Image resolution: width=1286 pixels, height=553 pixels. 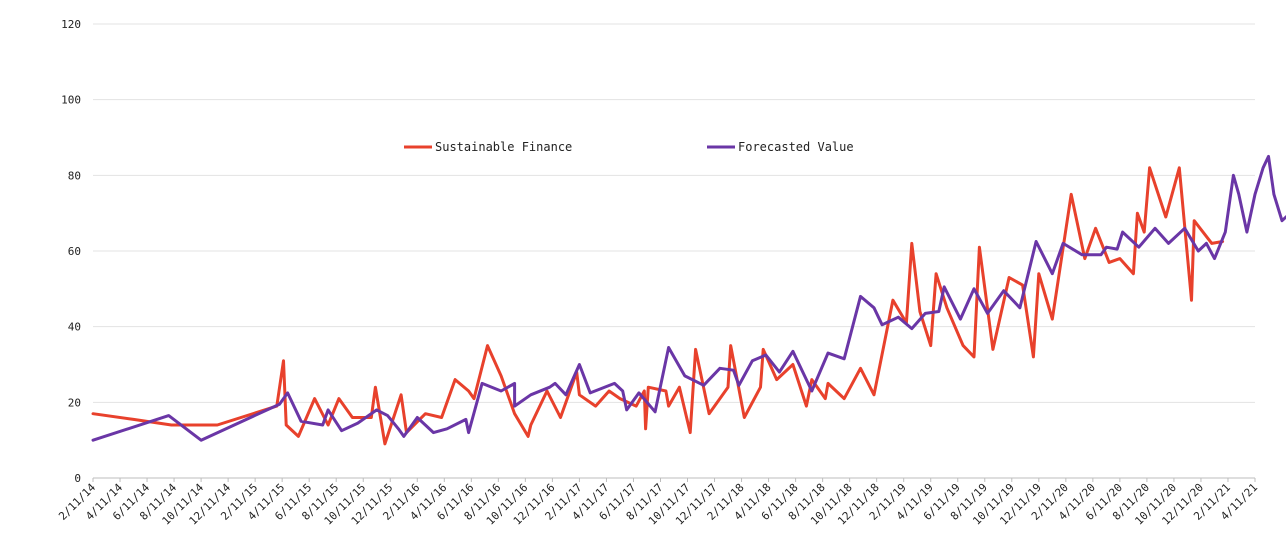 What do you see at coordinates (77, 478) in the screenshot?
I see `y-tick-label: 0` at bounding box center [77, 478].